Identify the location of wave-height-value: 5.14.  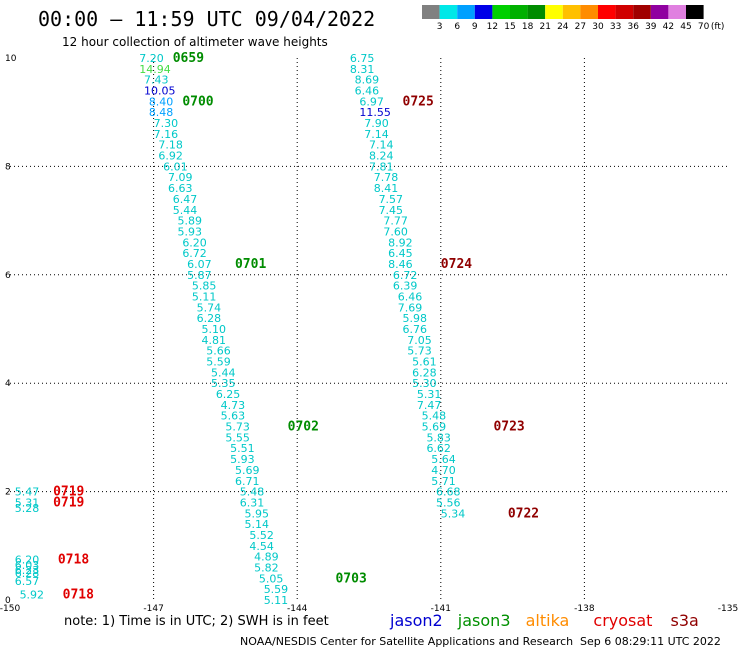
(257, 524).